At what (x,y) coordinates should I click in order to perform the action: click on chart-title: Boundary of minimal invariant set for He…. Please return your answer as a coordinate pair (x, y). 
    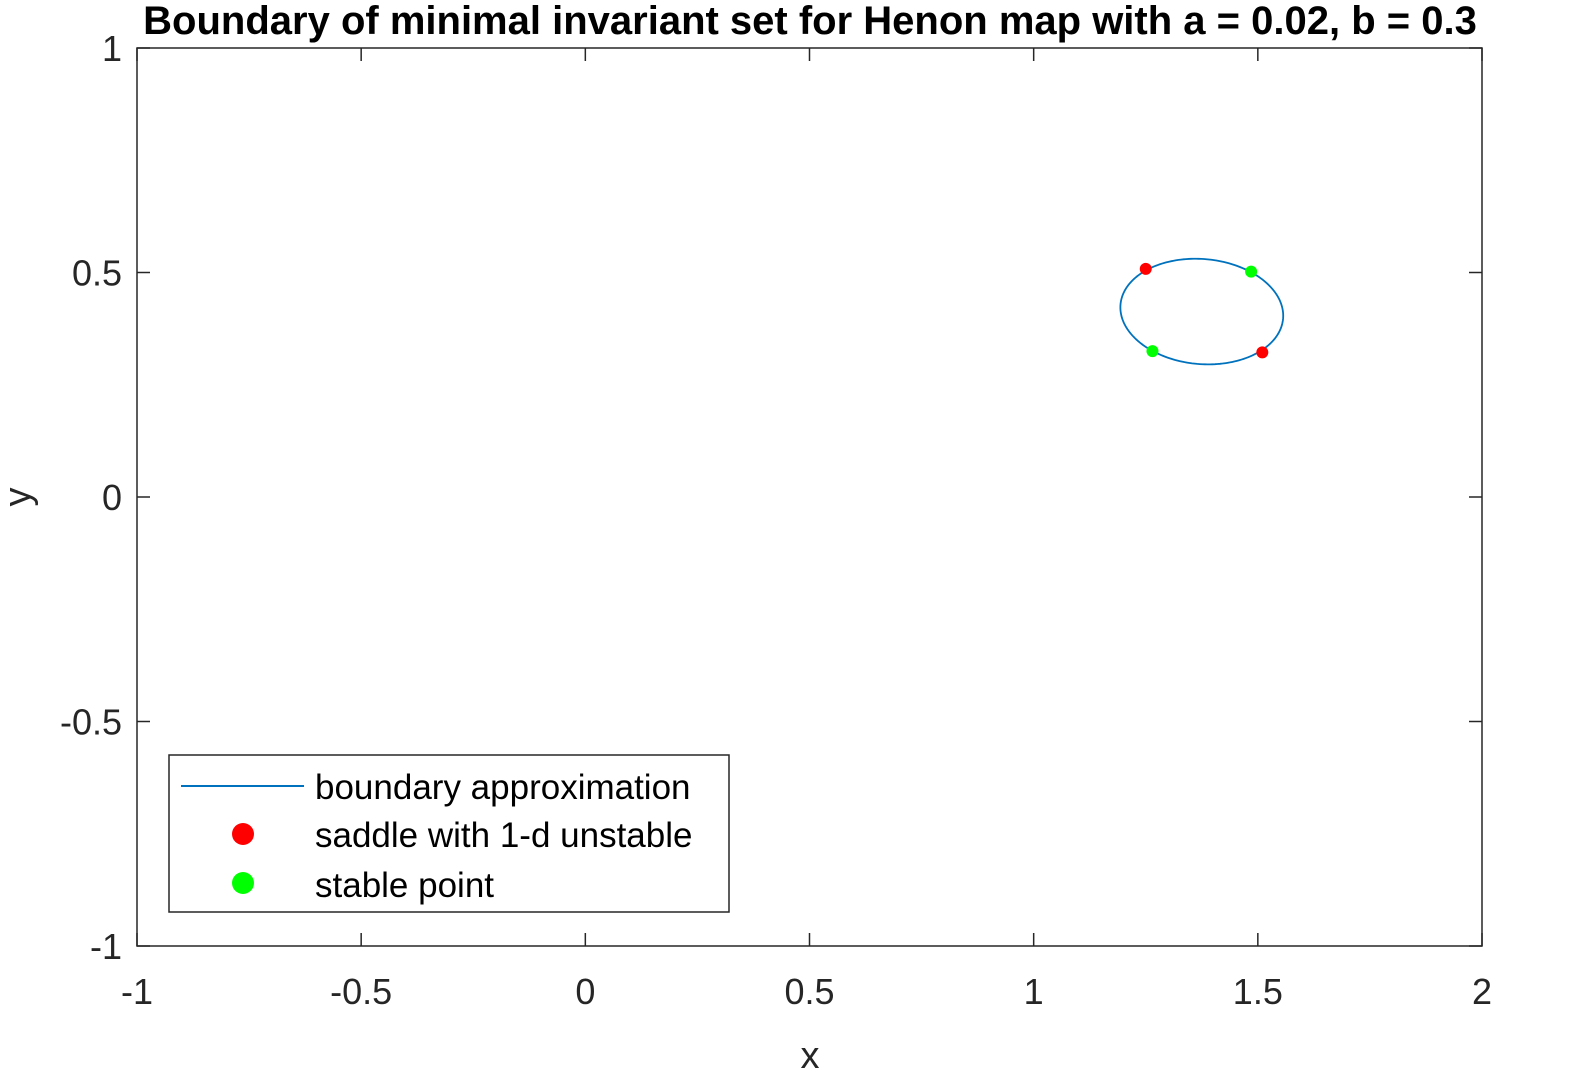
    Looking at the image, I should click on (810, 21).